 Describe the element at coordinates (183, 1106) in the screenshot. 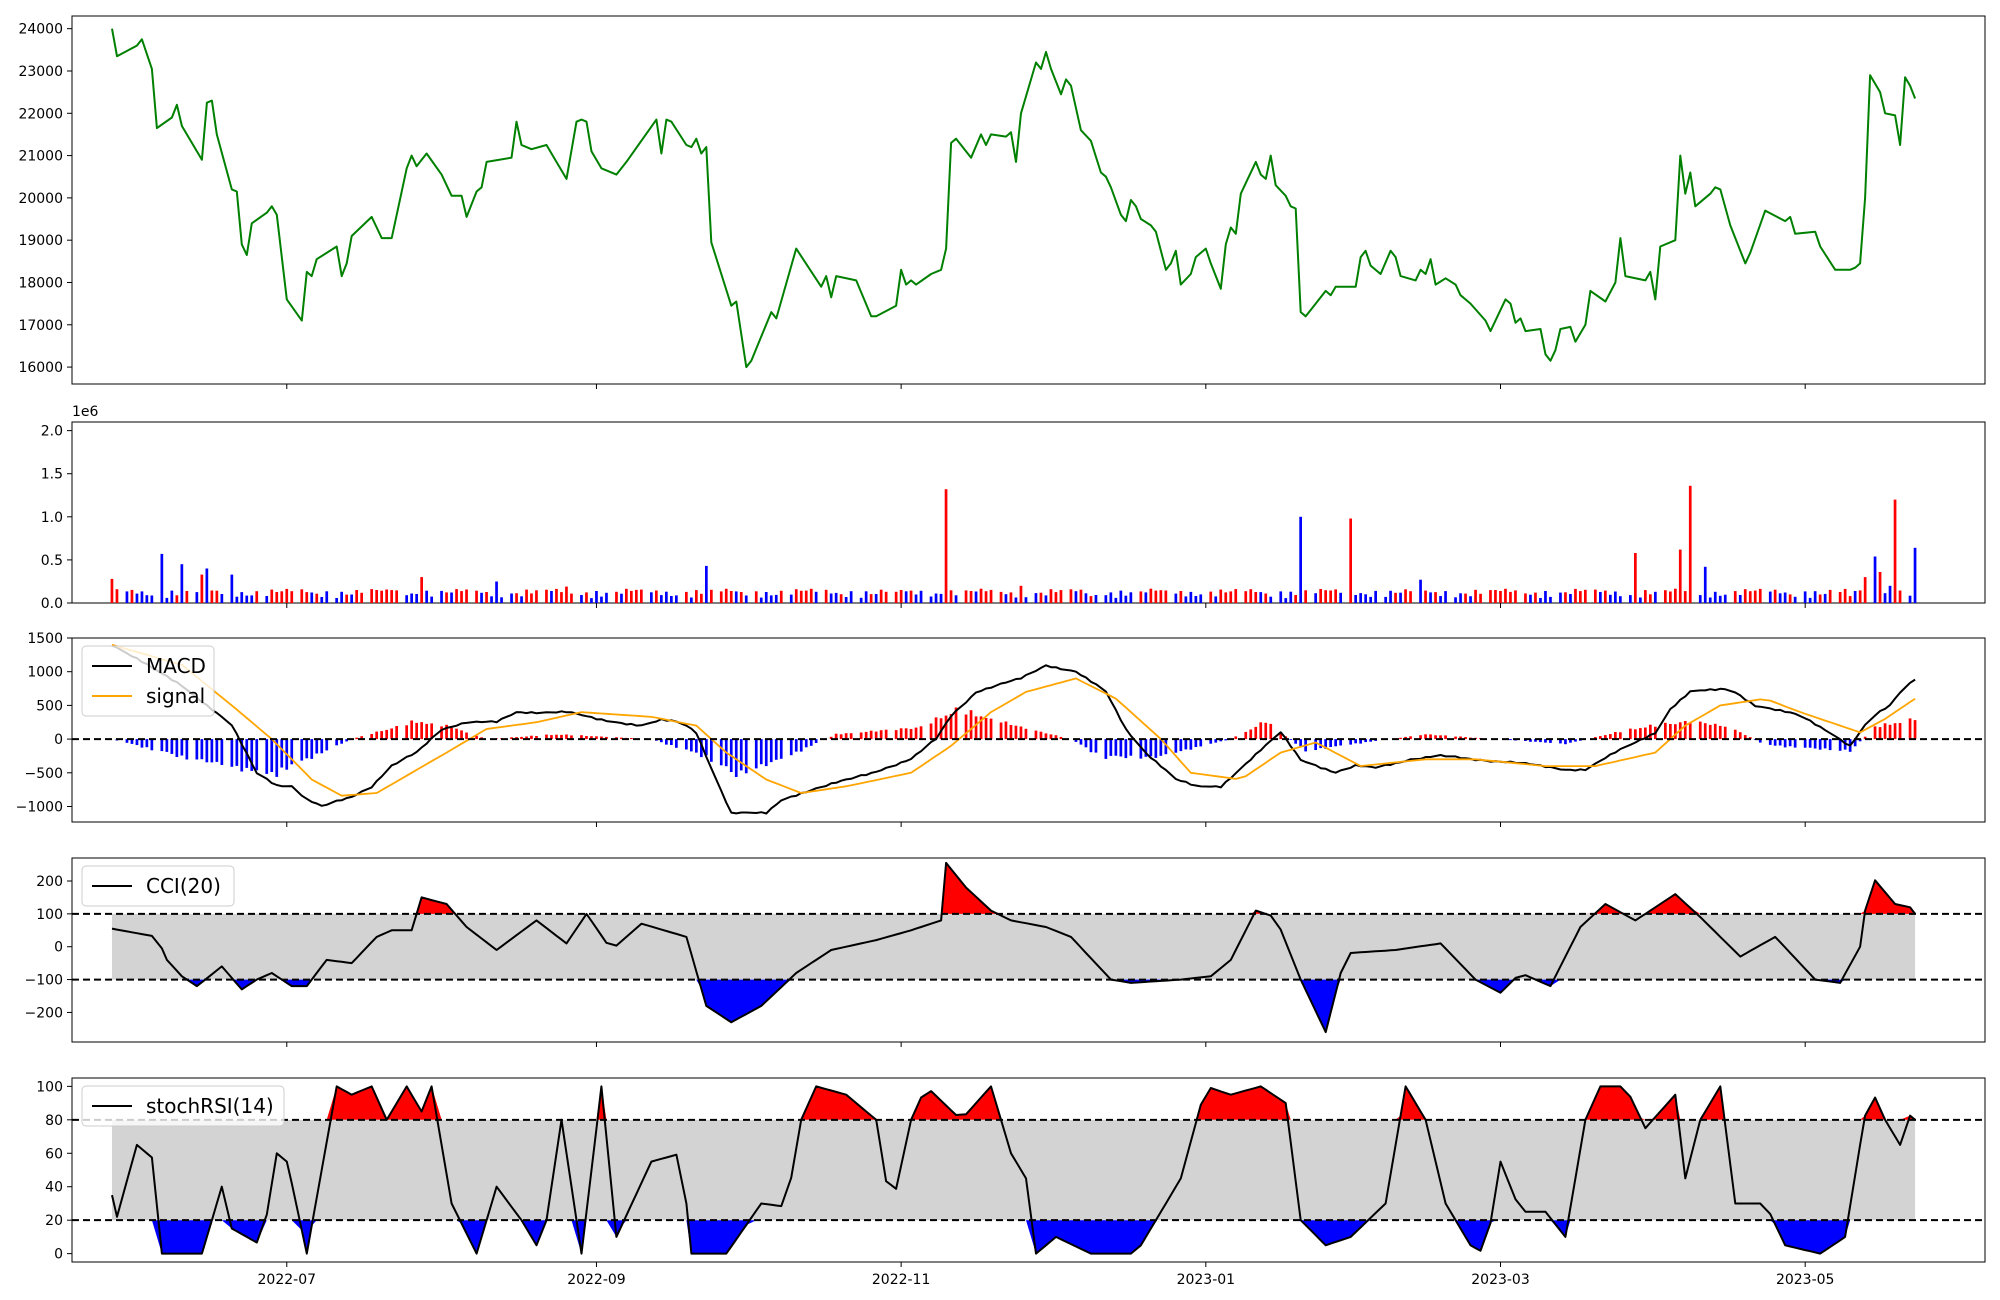

I see `legend-box` at that location.